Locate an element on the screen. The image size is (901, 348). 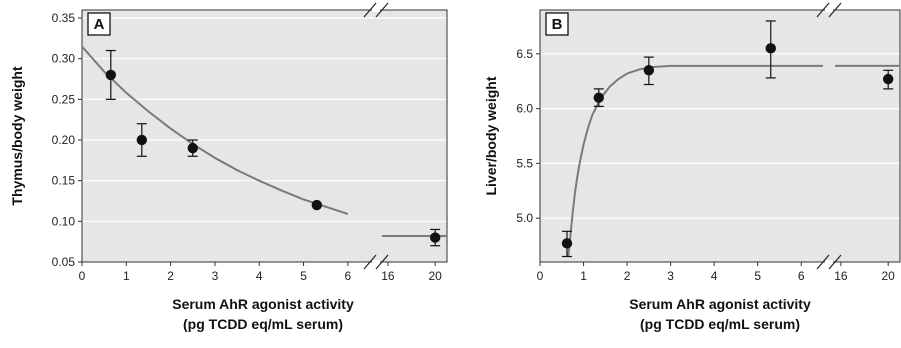
y-tick-label: 6.5 is located at coordinates (524, 54).